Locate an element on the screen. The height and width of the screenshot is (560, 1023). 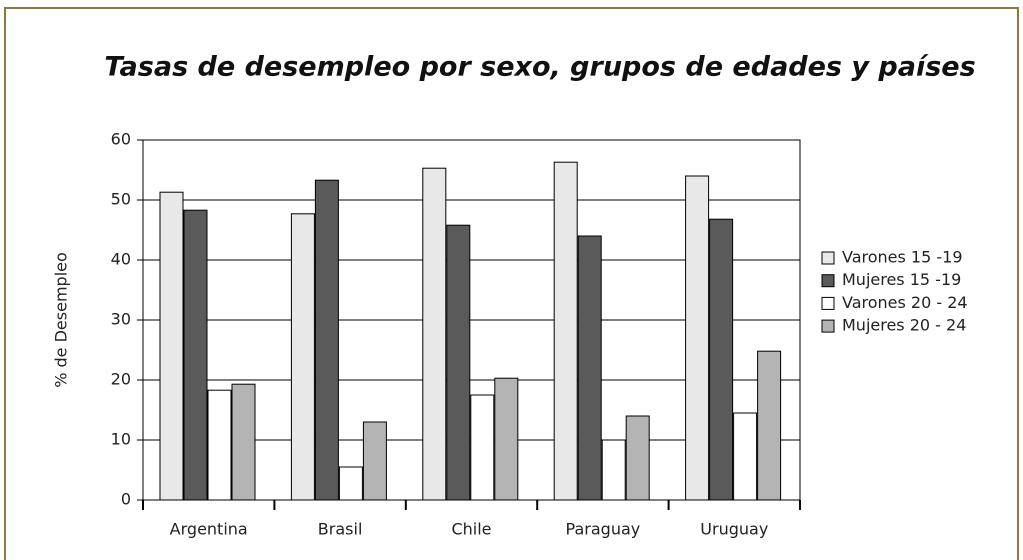
x-tick-label: Paraguay is located at coordinates (603, 529).